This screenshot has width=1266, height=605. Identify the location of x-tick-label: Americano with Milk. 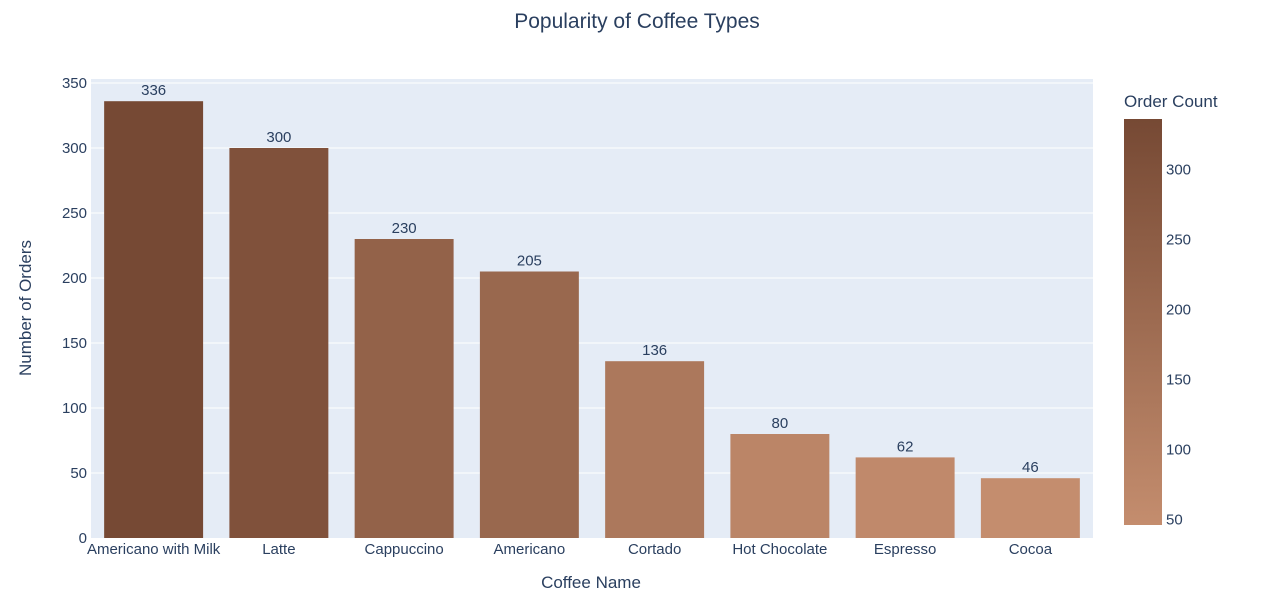
(154, 549).